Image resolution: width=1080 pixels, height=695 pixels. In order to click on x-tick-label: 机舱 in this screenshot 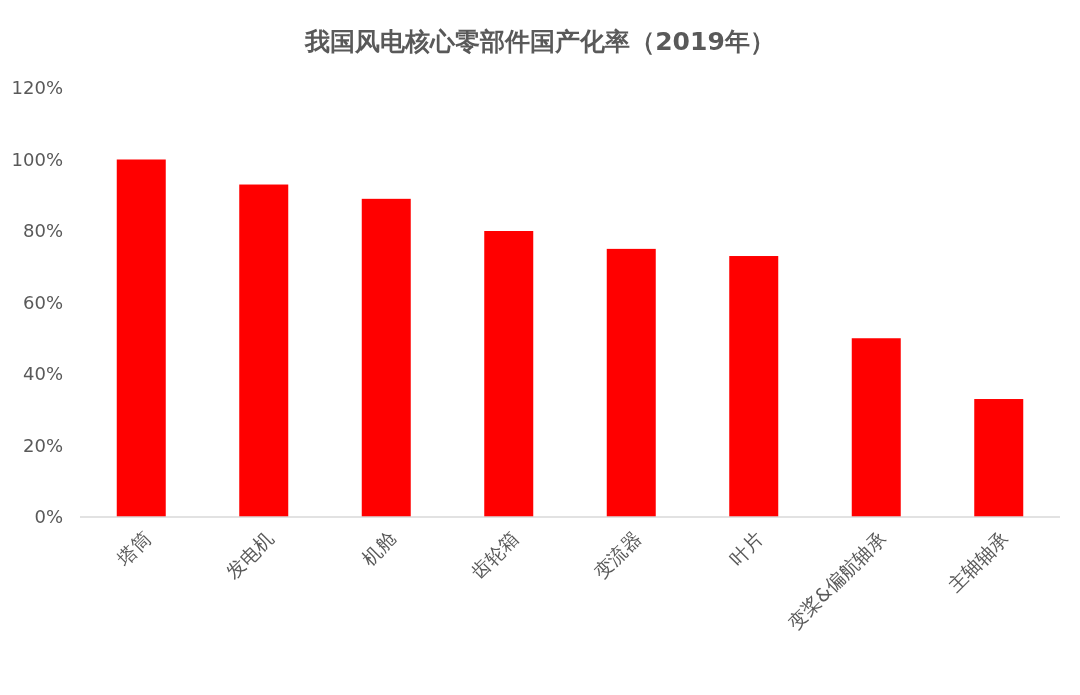, I will do `click(378, 548)`.